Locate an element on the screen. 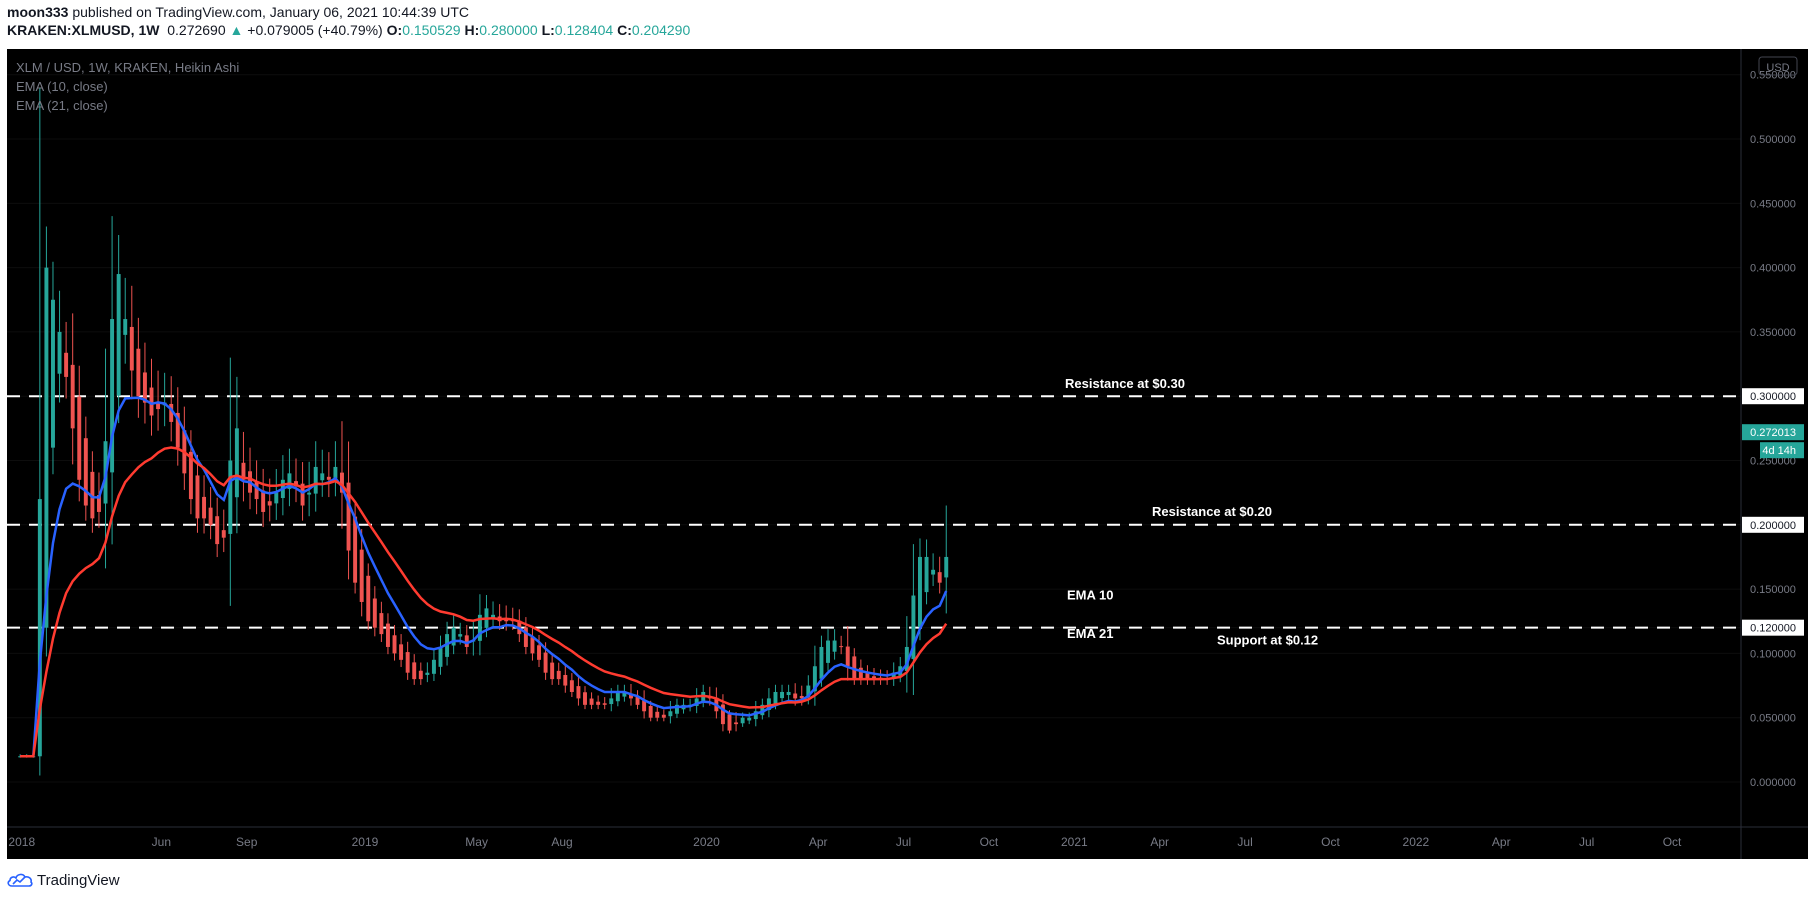 This screenshot has width=1816, height=900. publisher-name: moon333 is located at coordinates (38, 12).